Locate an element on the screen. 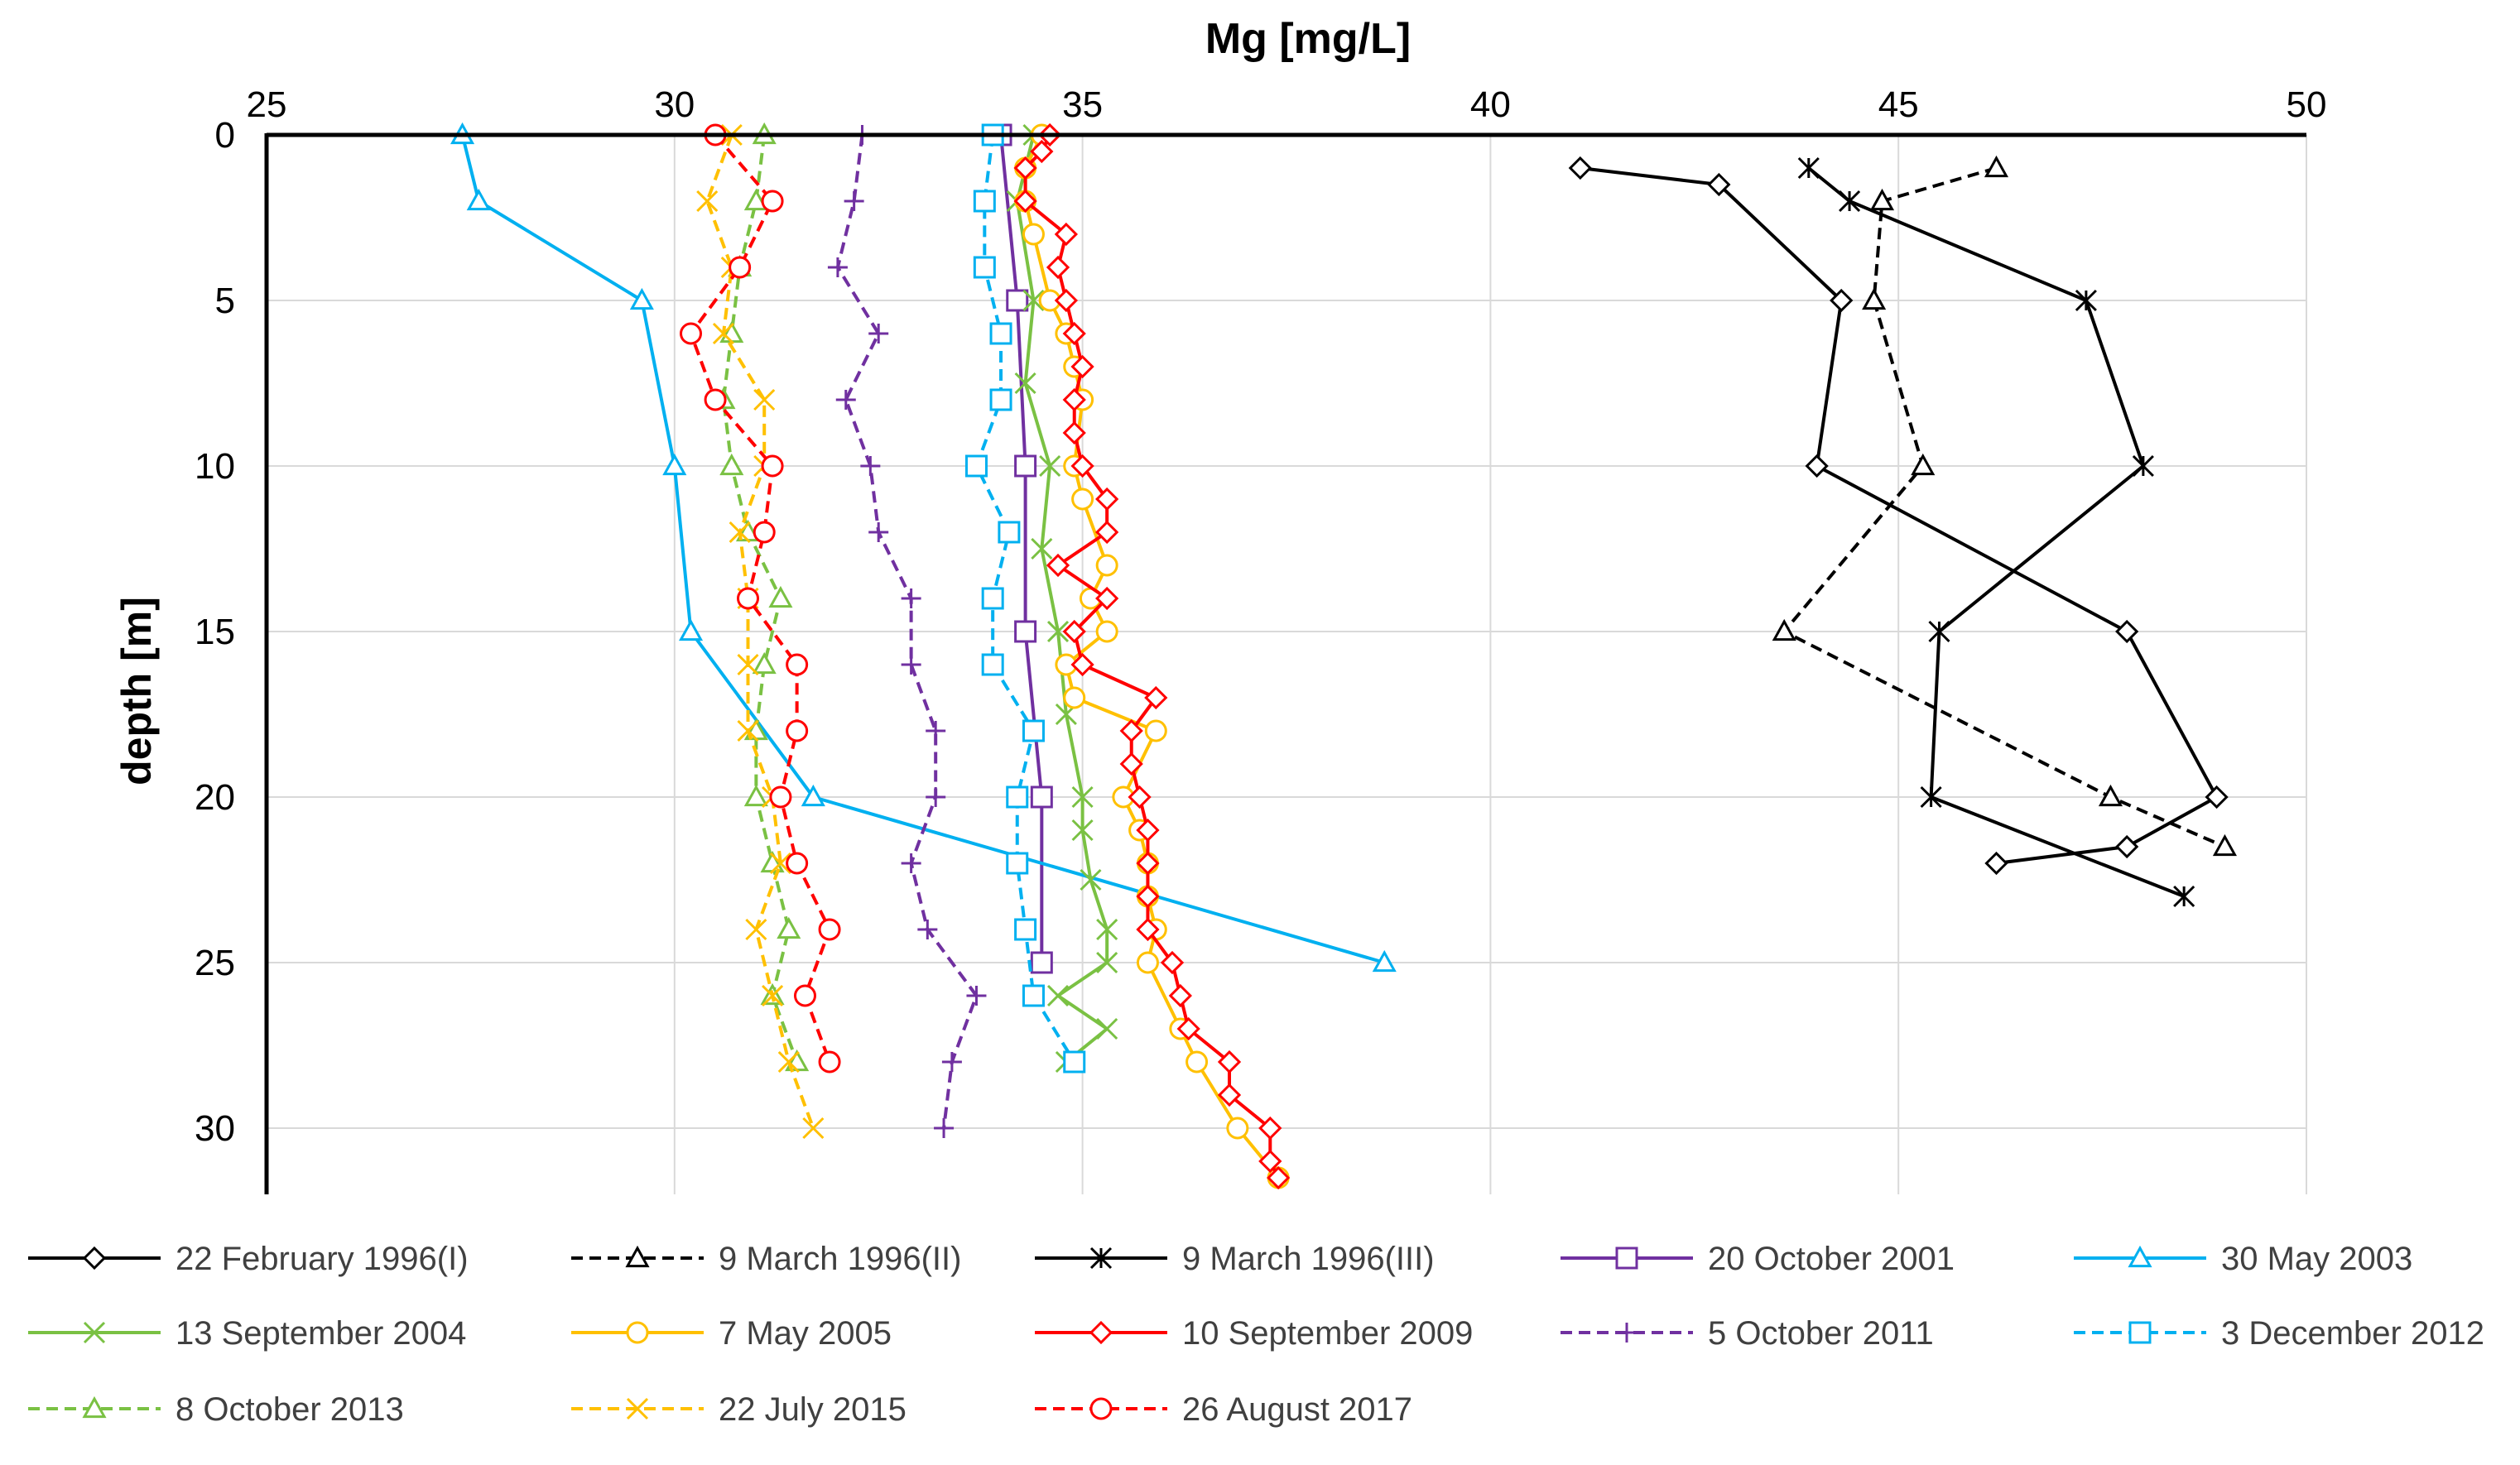 The height and width of the screenshot is (1465, 2520). x-tick-label: 45 is located at coordinates (1898, 104).